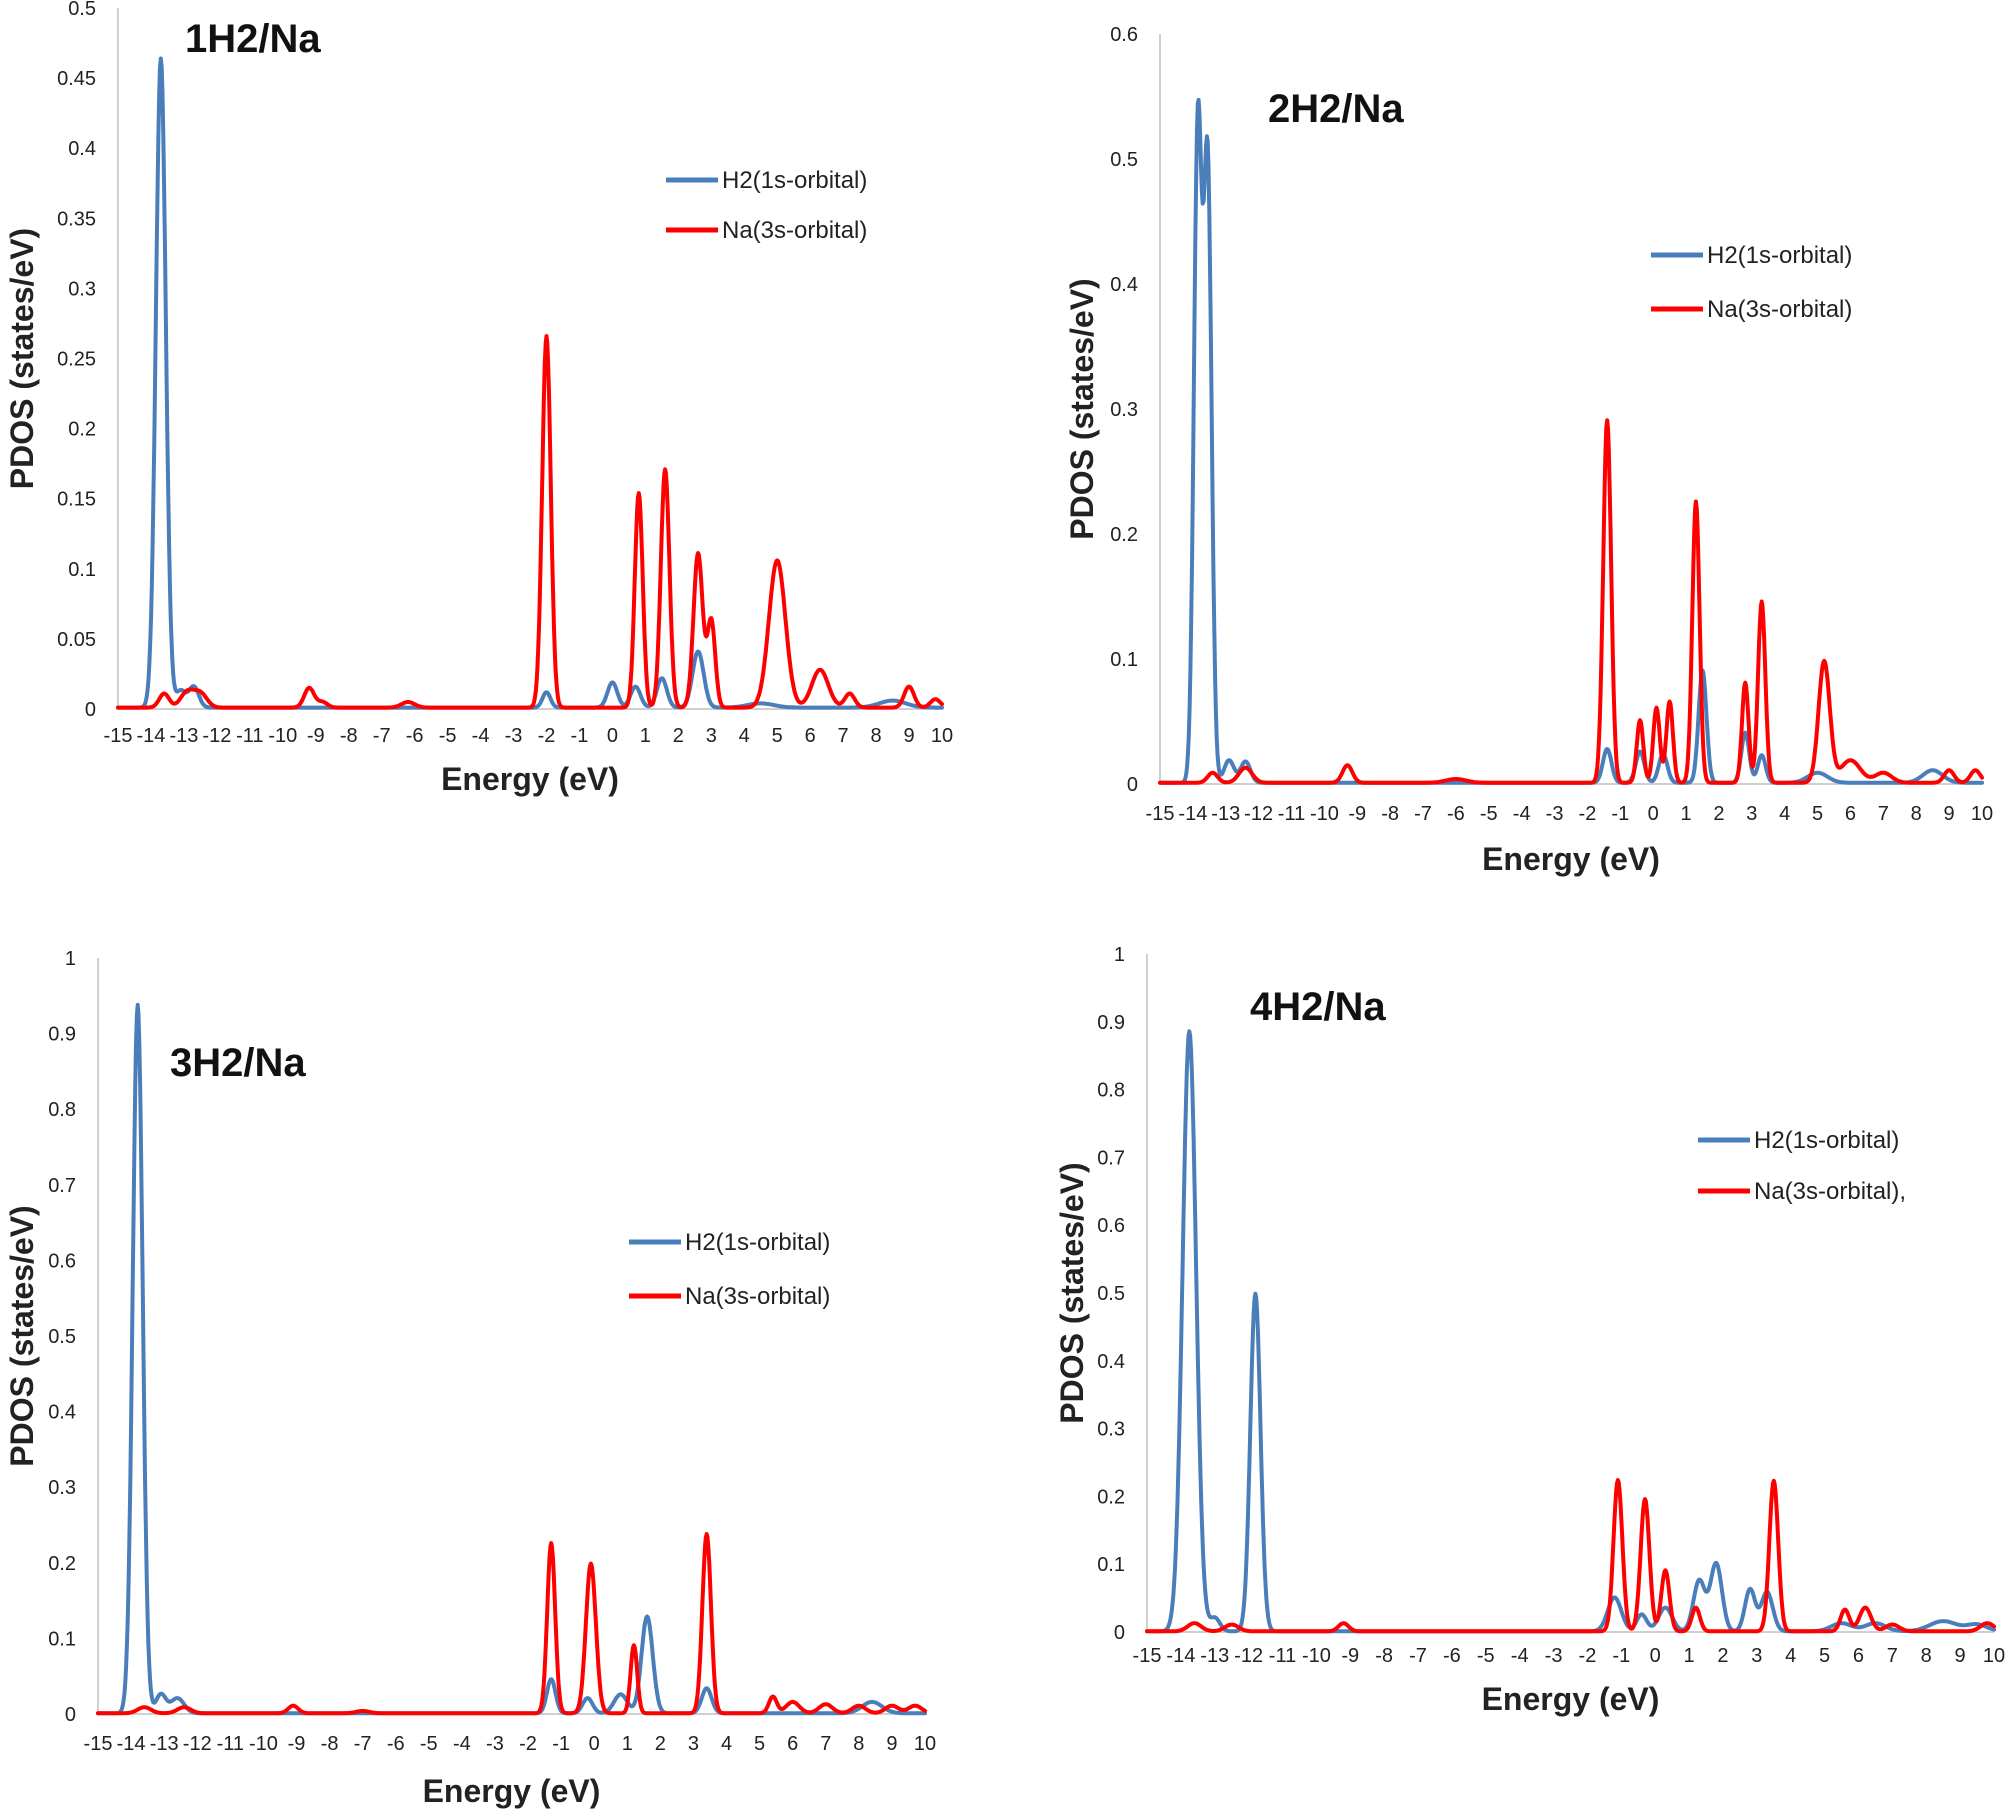  What do you see at coordinates (1555, 814) in the screenshot?
I see `x-tick-label: -3` at bounding box center [1555, 814].